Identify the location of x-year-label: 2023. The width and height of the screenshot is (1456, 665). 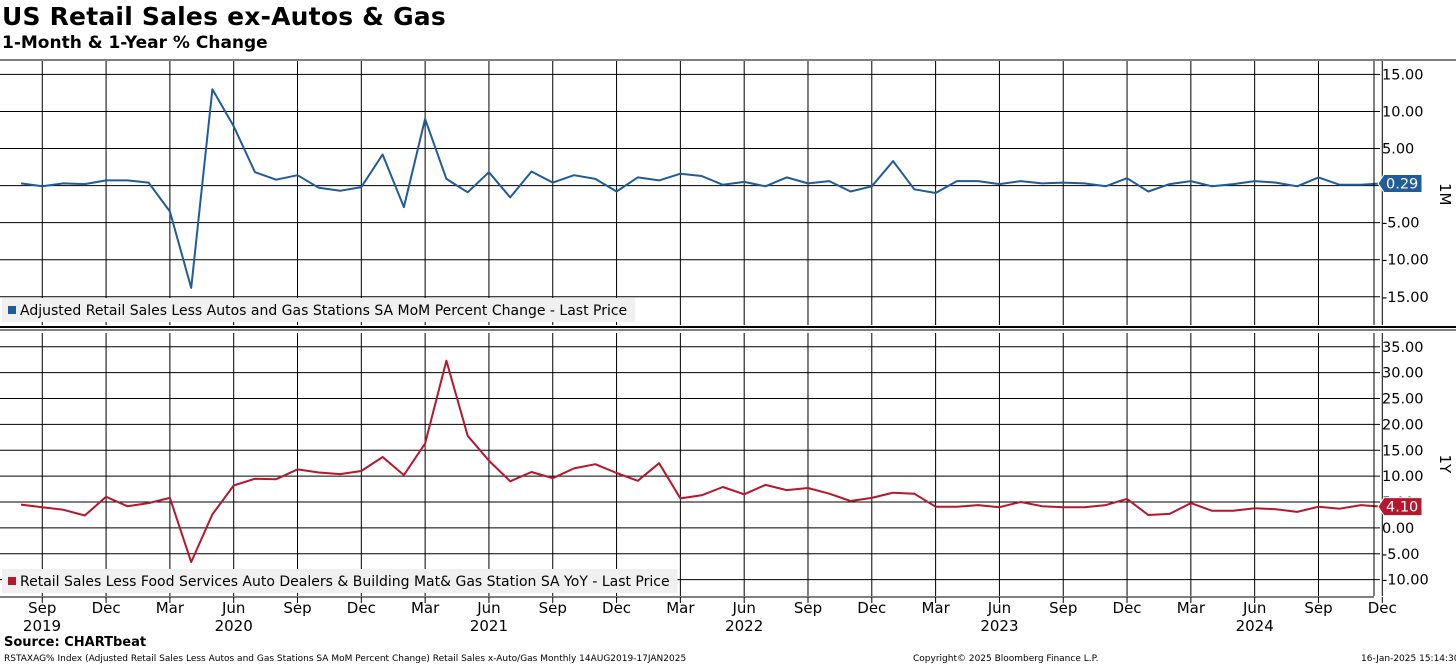
(999, 624).